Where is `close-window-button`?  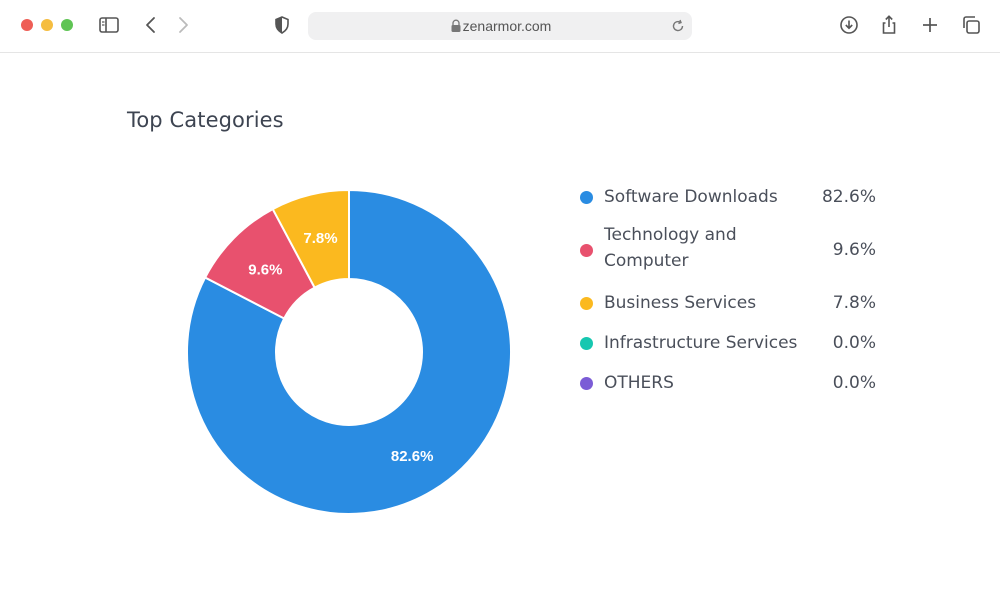
close-window-button is located at coordinates (27, 25).